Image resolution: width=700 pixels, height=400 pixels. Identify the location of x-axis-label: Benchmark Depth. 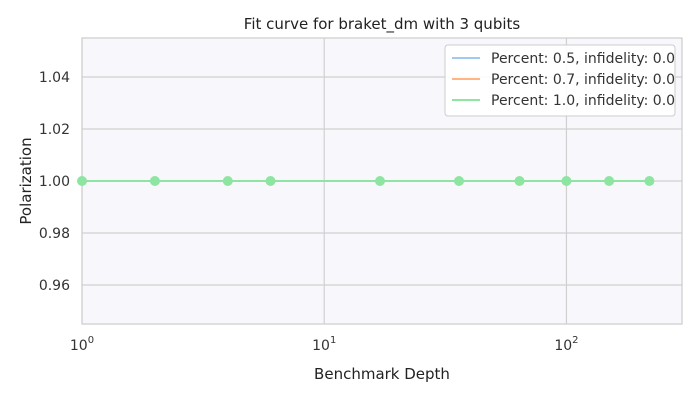
(382, 374).